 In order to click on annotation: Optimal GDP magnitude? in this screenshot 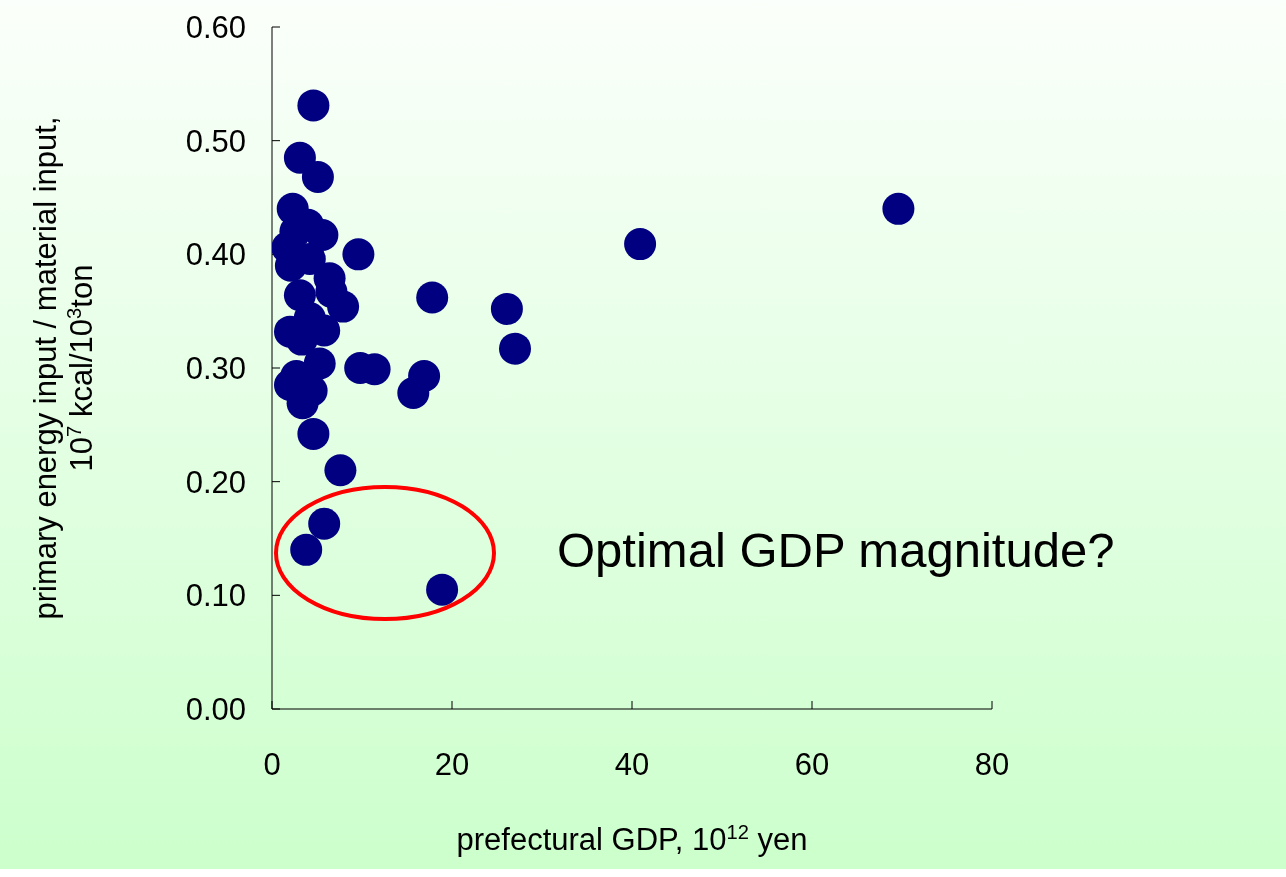, I will do `click(836, 550)`.